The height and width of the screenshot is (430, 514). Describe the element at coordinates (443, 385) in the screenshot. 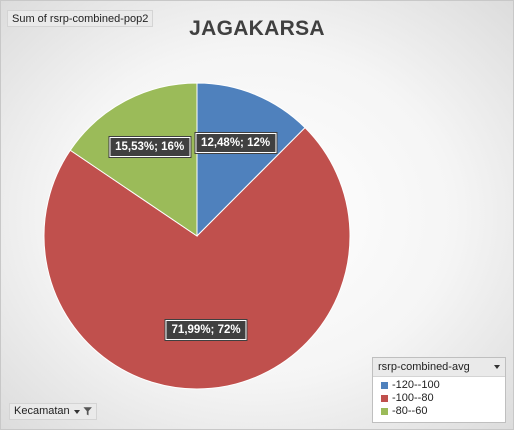

I see `legend-item: -120--100` at that location.